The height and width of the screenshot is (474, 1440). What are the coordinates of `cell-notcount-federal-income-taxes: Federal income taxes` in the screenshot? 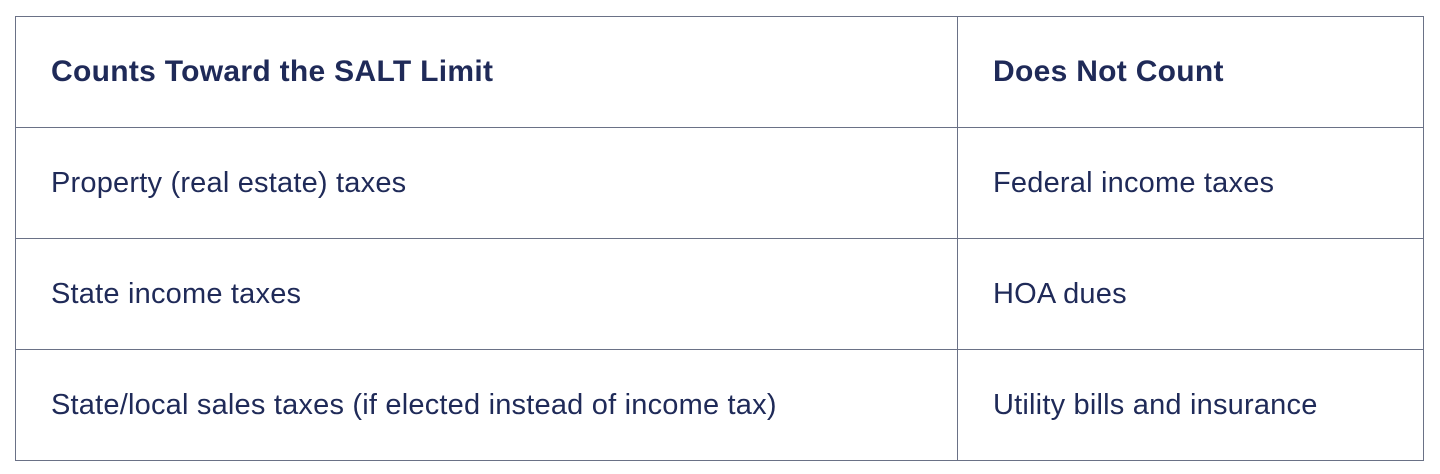 It's located at (1190, 183).